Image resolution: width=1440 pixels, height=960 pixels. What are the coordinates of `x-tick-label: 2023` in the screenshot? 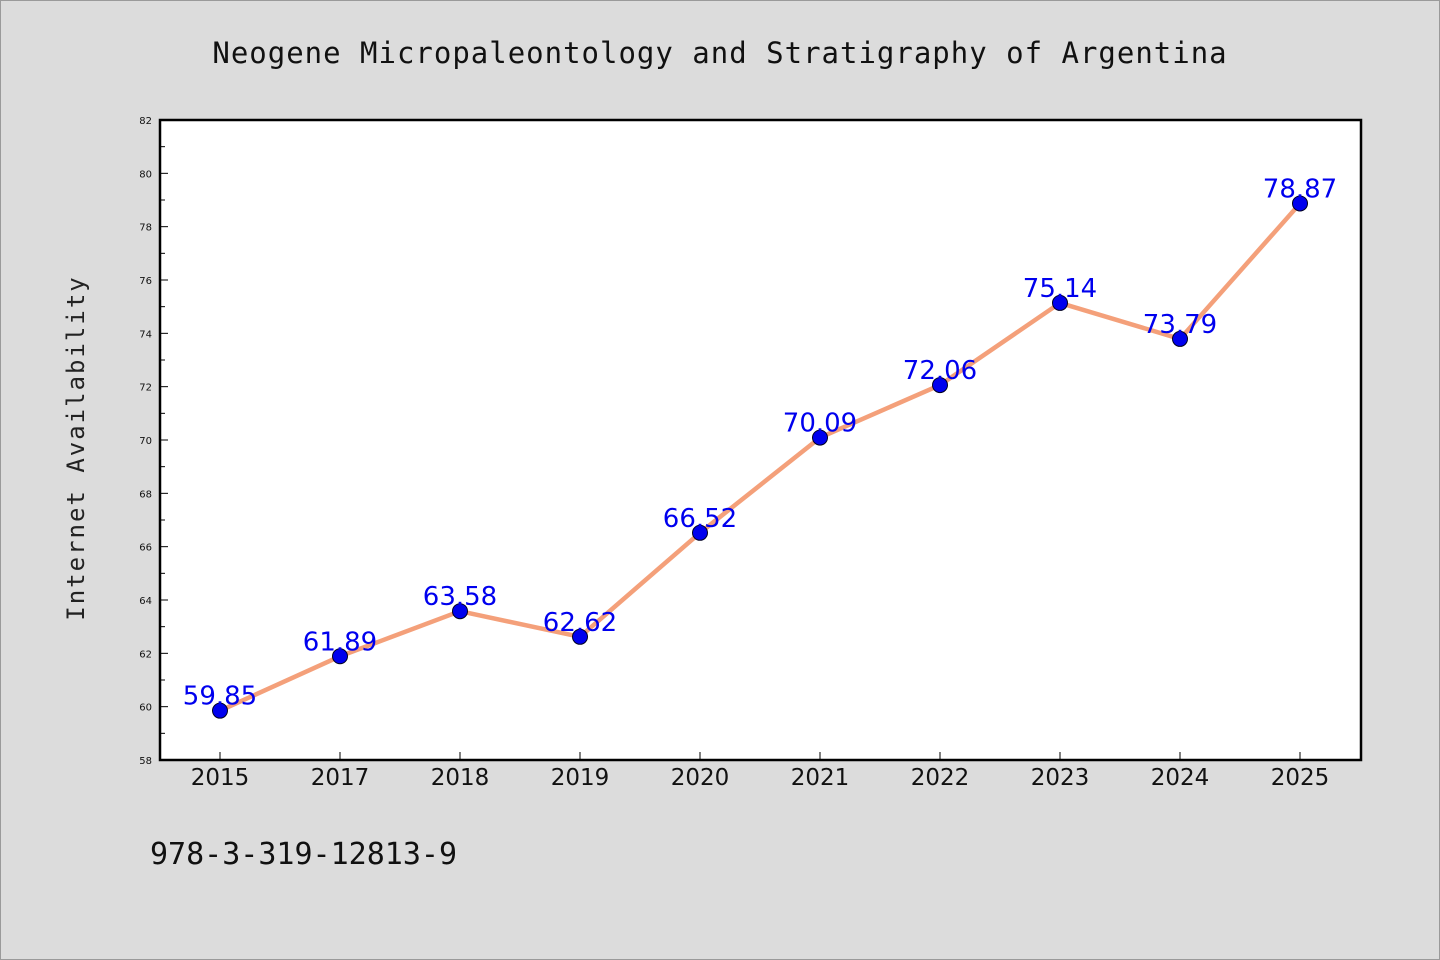 It's located at (1060, 778).